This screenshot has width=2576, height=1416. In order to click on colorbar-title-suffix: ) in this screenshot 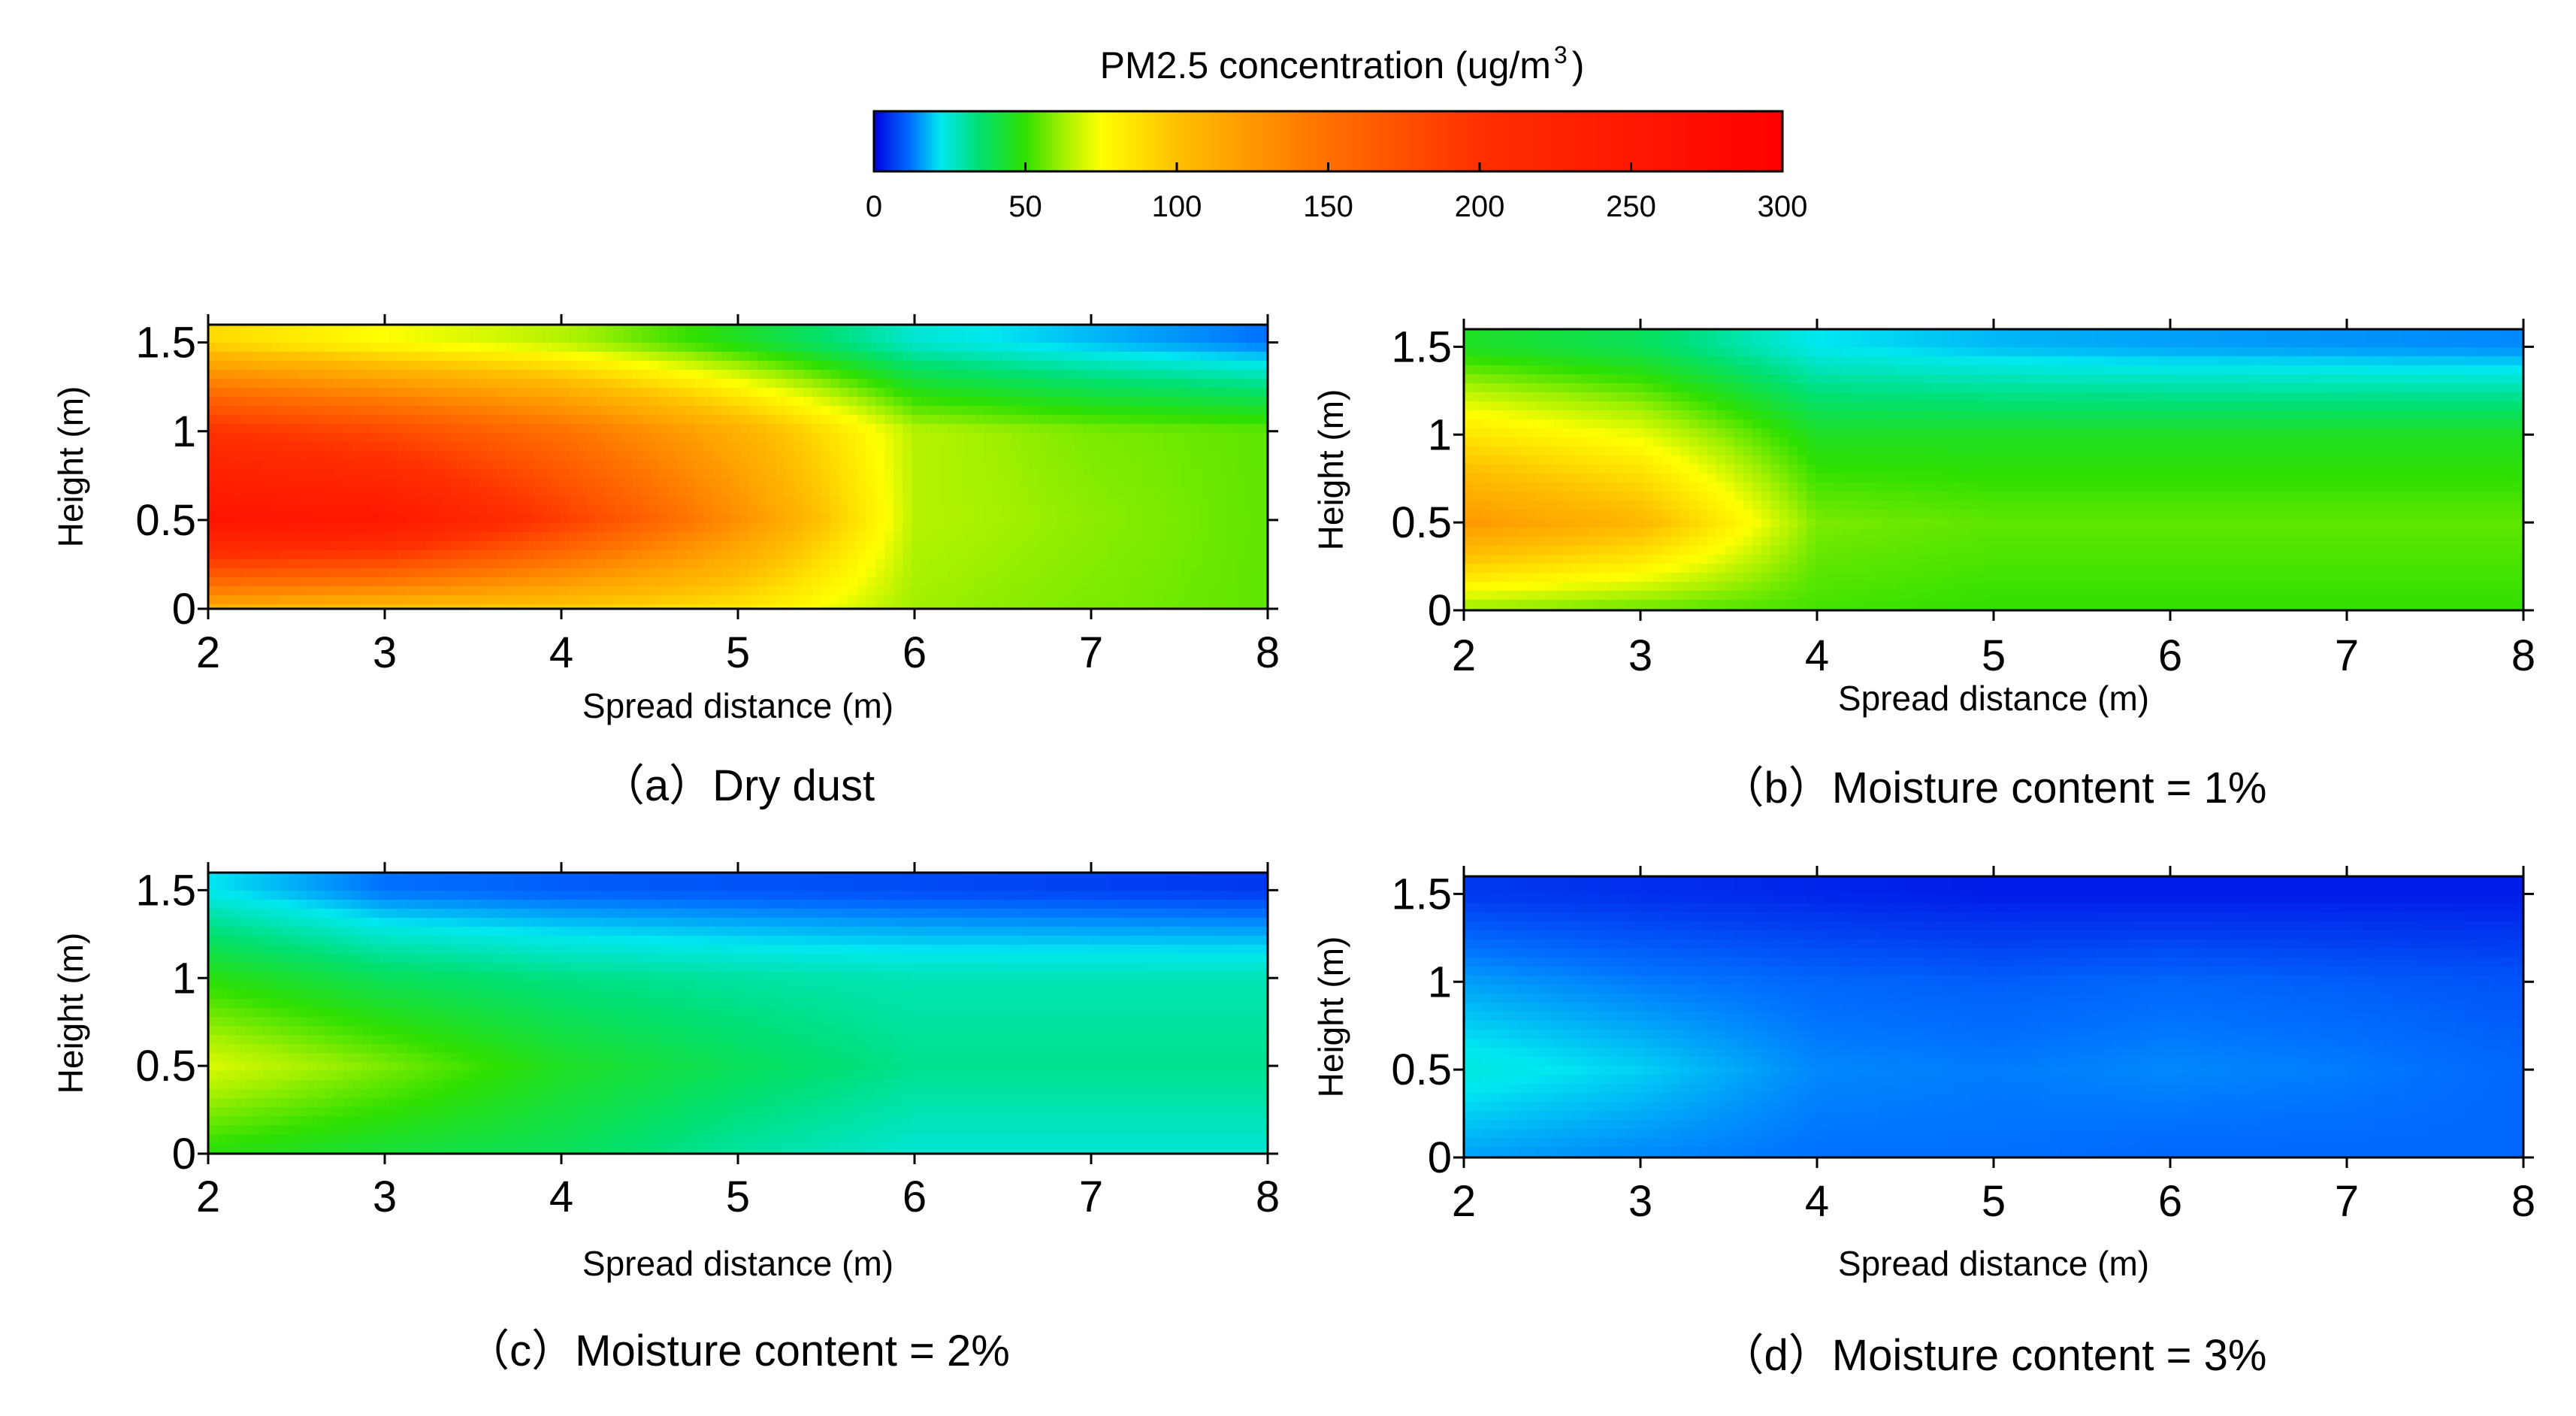, I will do `click(1579, 65)`.